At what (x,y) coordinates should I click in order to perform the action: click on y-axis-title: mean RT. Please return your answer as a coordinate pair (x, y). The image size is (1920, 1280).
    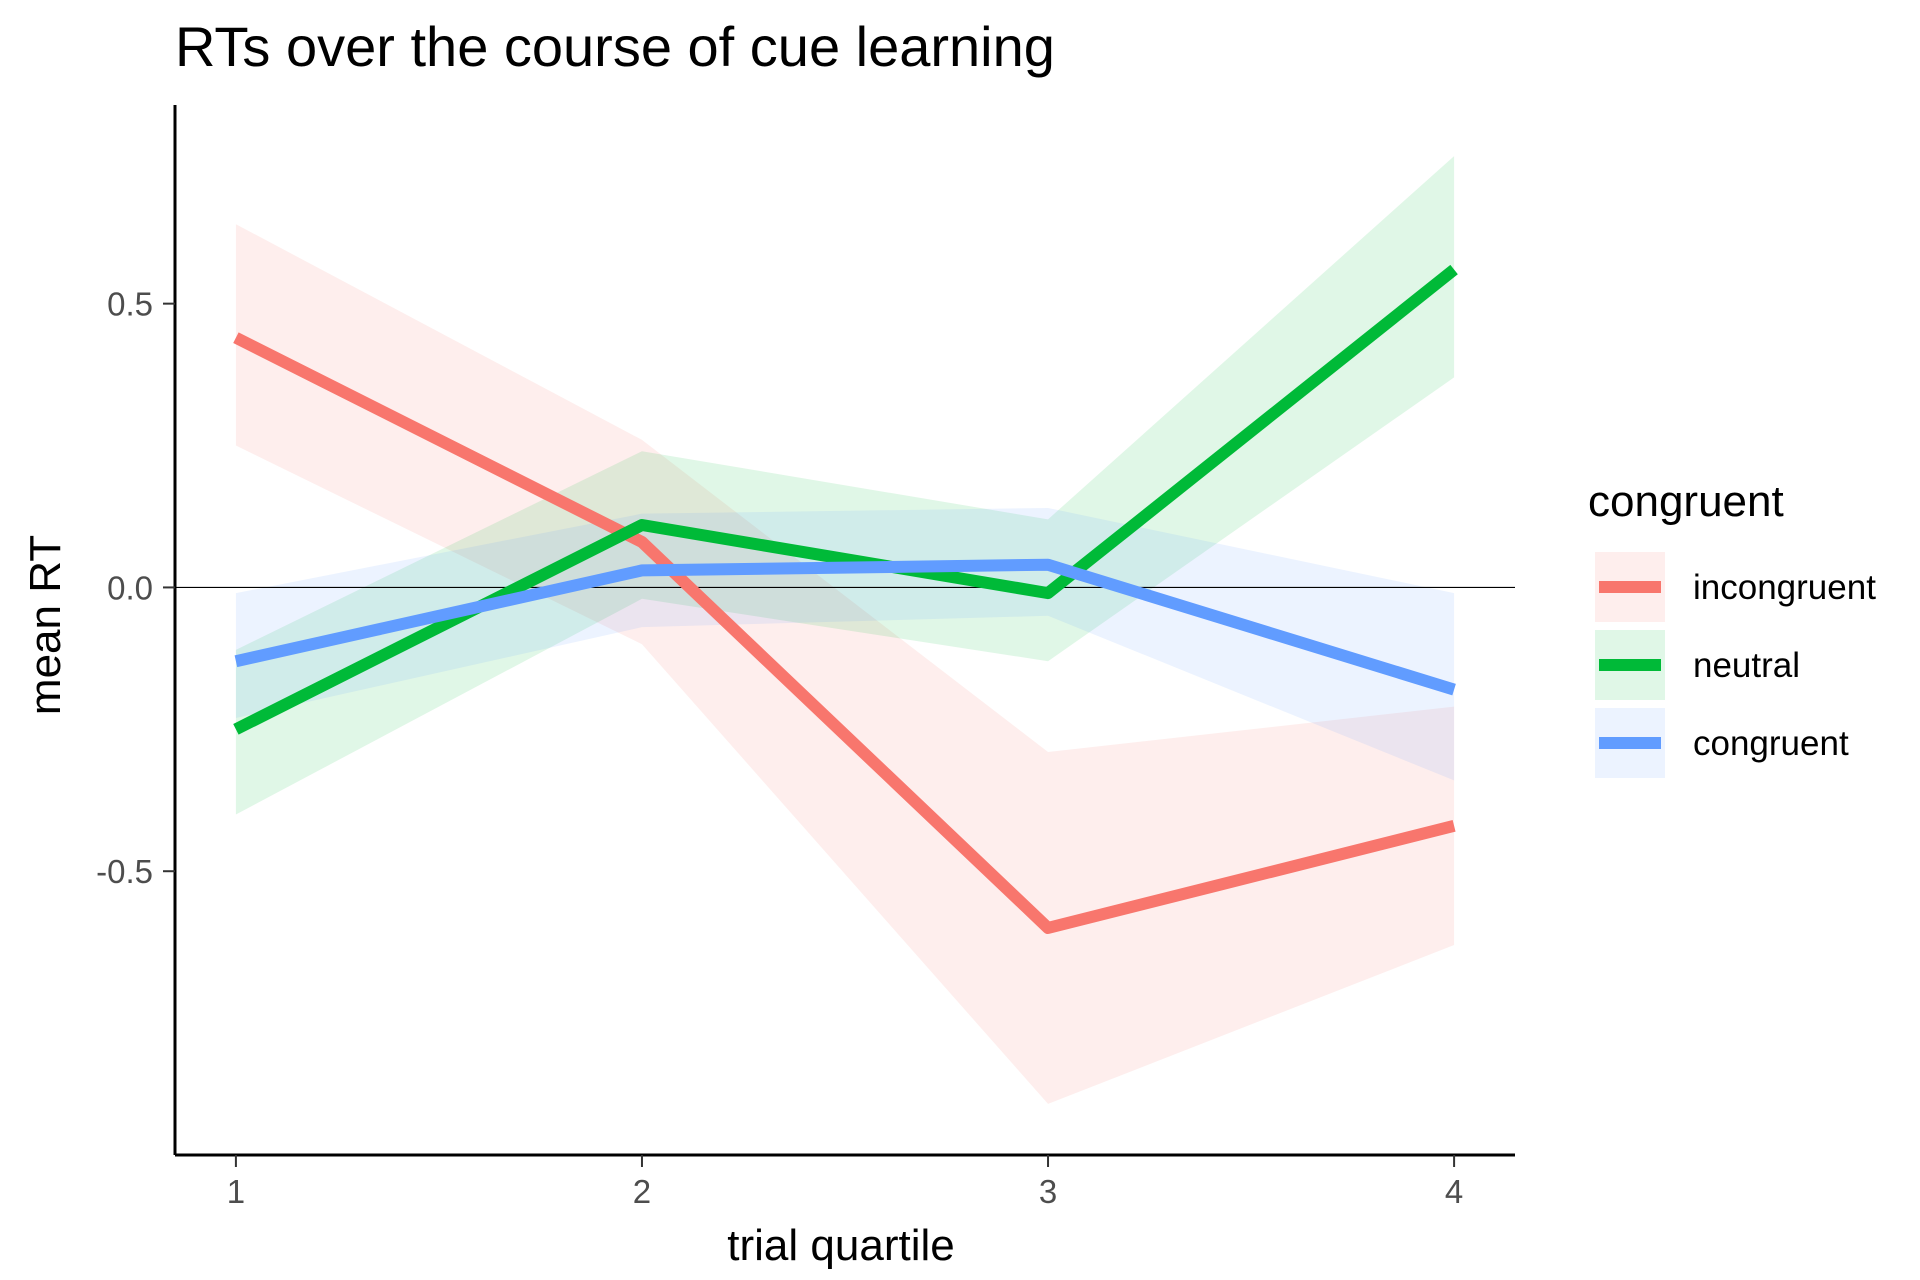
    Looking at the image, I should click on (45, 625).